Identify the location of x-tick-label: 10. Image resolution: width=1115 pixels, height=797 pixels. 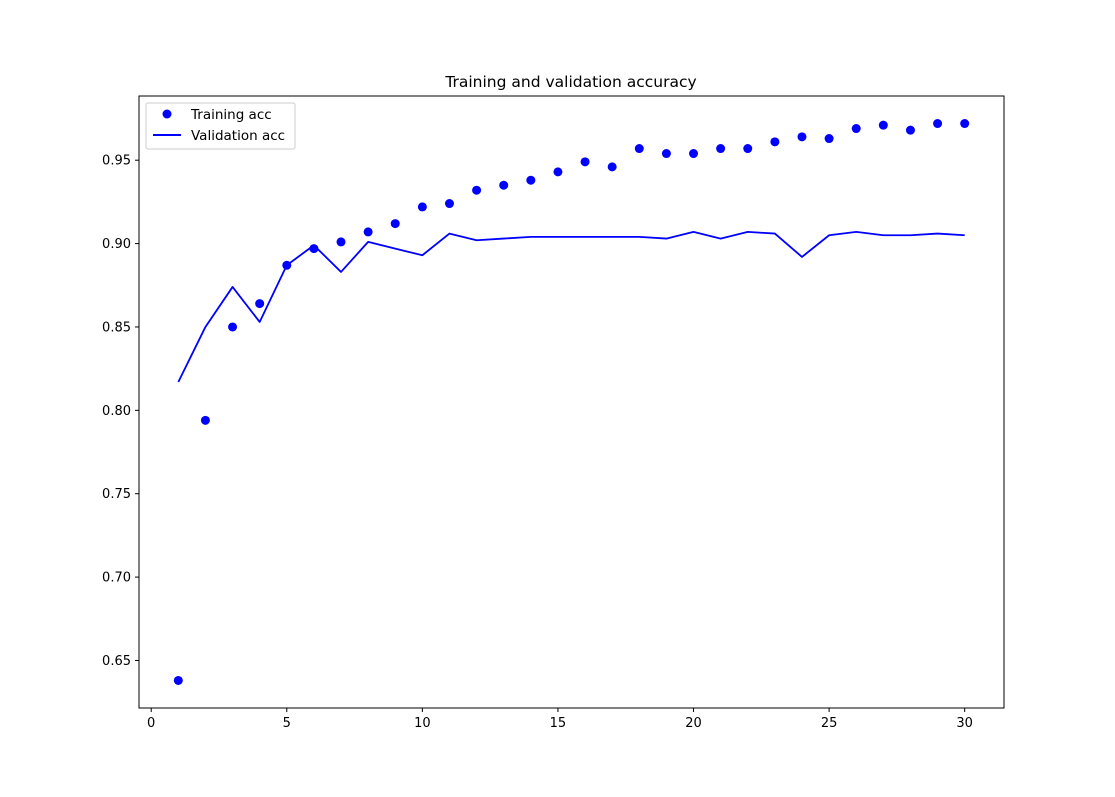
(422, 723).